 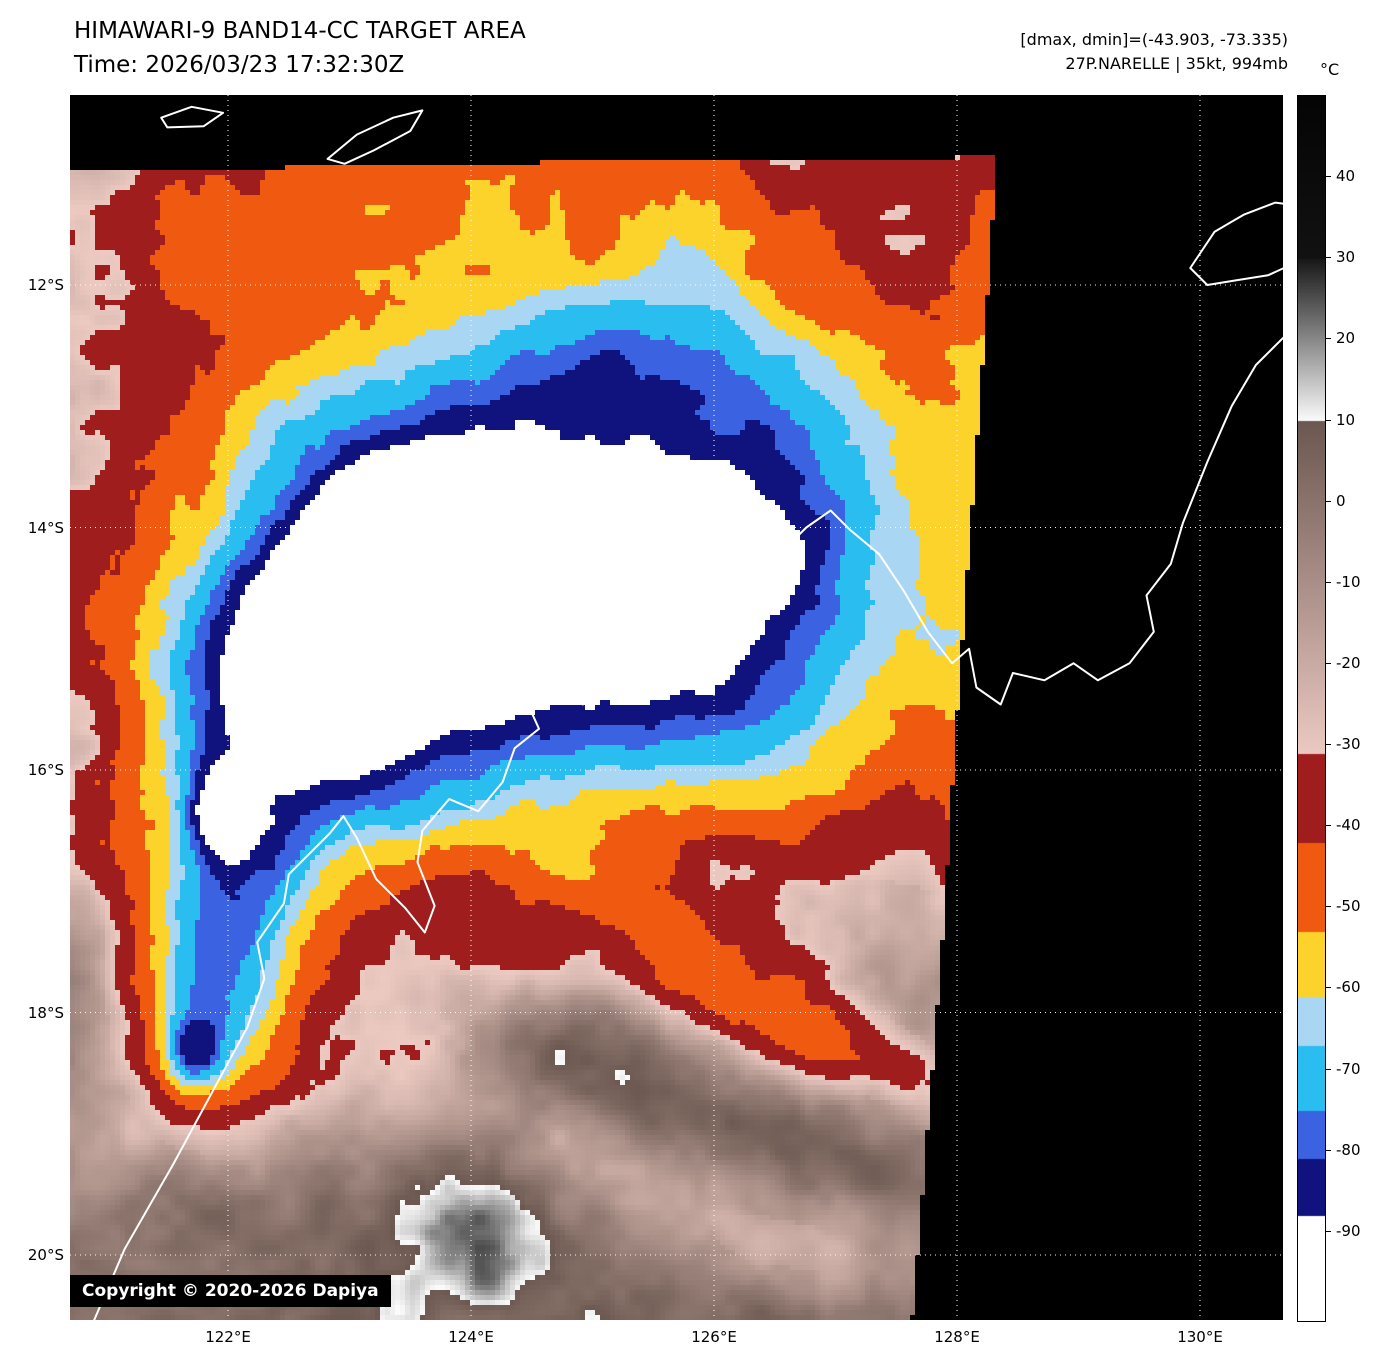 I want to click on plot-timestamp: Time: 2026/03/23 17:32:30Z, so click(x=239, y=65).